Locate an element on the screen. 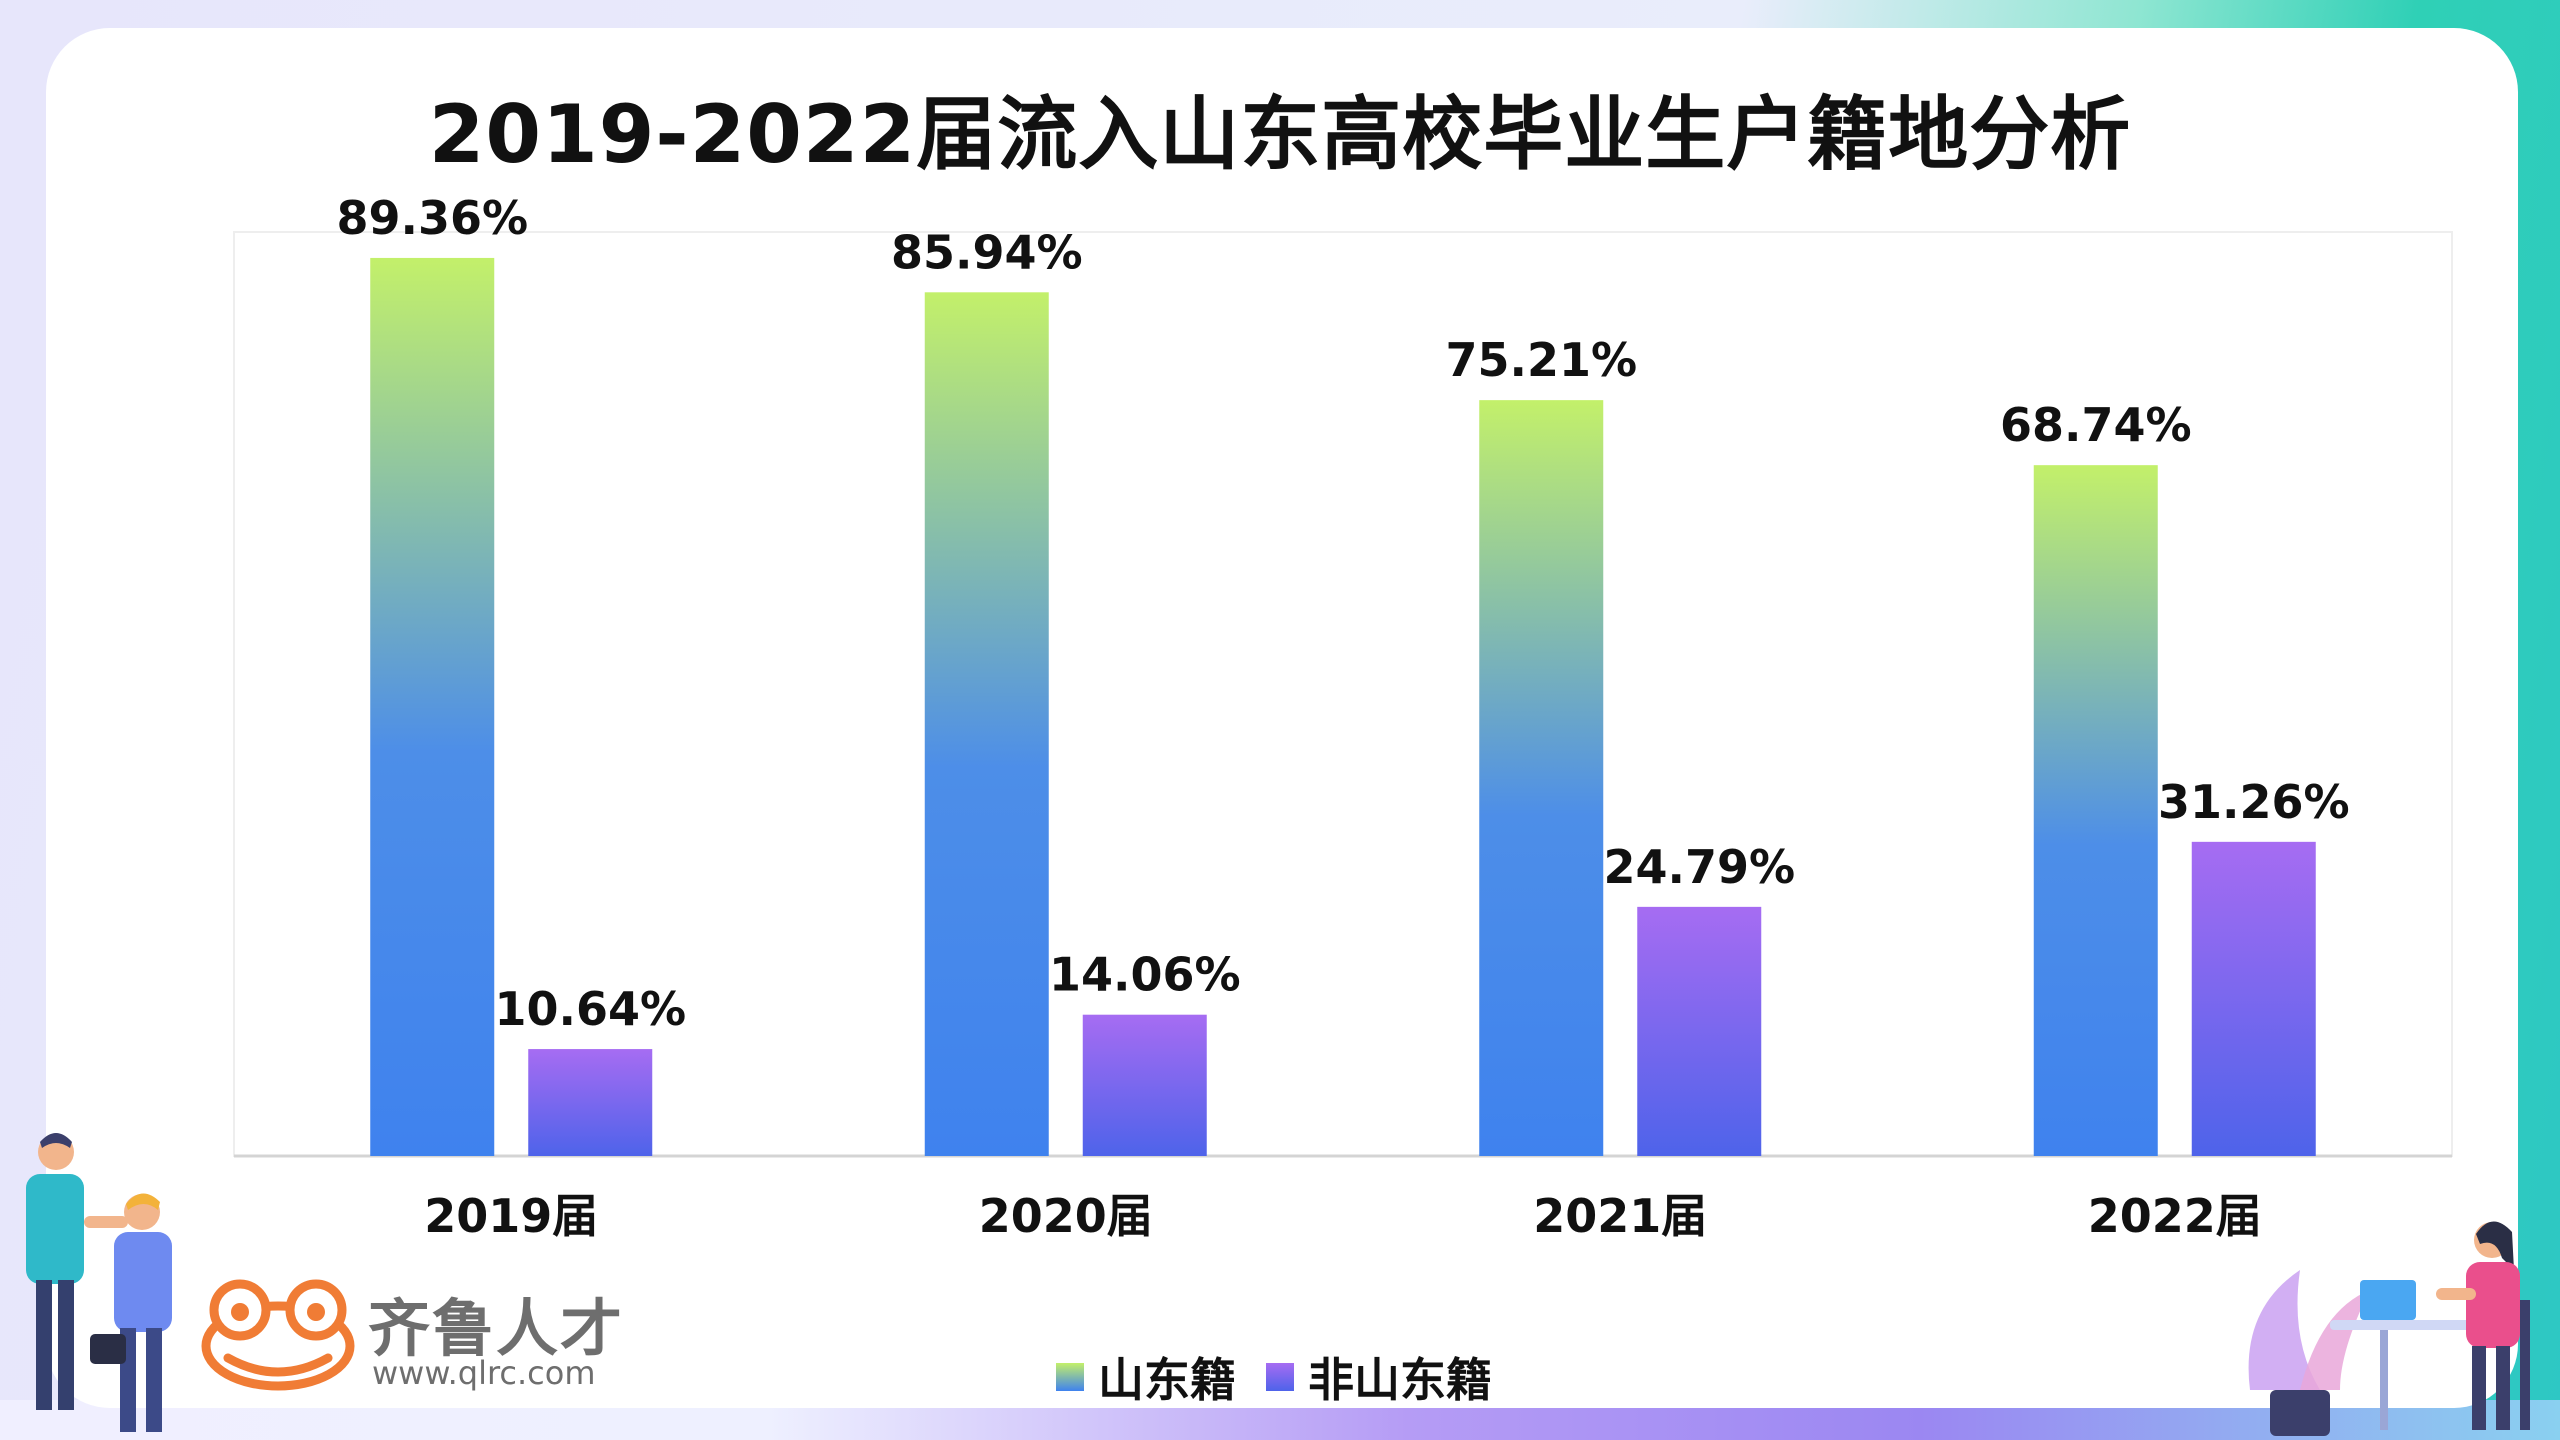  data-label-series-1-3: 68.74% is located at coordinates (2096, 425).